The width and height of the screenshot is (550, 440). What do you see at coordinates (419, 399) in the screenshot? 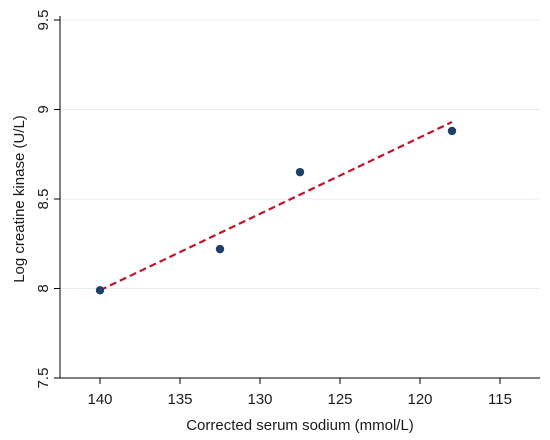
I see `x-tick-label-4: 120` at bounding box center [419, 399].